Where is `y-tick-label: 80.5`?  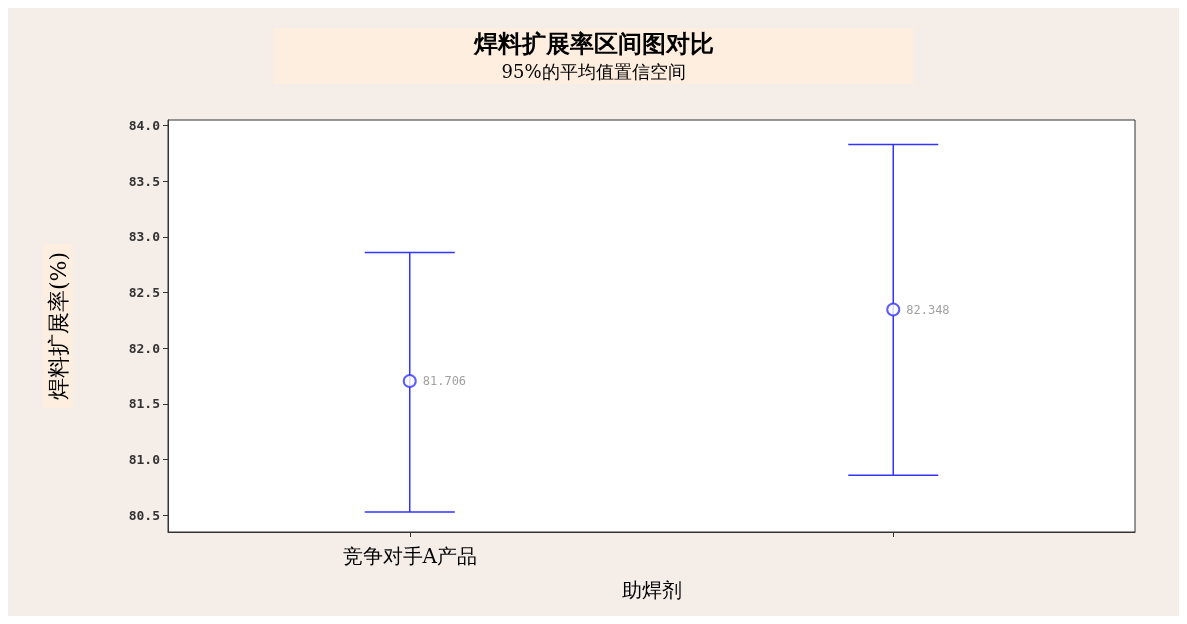
y-tick-label: 80.5 is located at coordinates (144, 515).